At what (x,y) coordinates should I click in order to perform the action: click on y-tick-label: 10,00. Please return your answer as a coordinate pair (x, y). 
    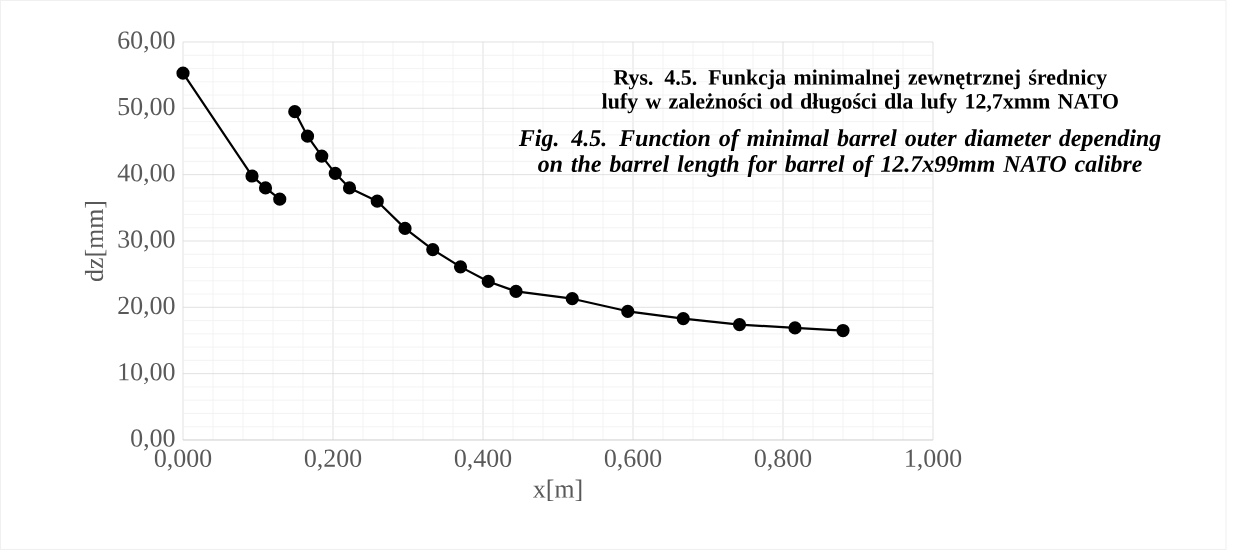
    Looking at the image, I should click on (147, 374).